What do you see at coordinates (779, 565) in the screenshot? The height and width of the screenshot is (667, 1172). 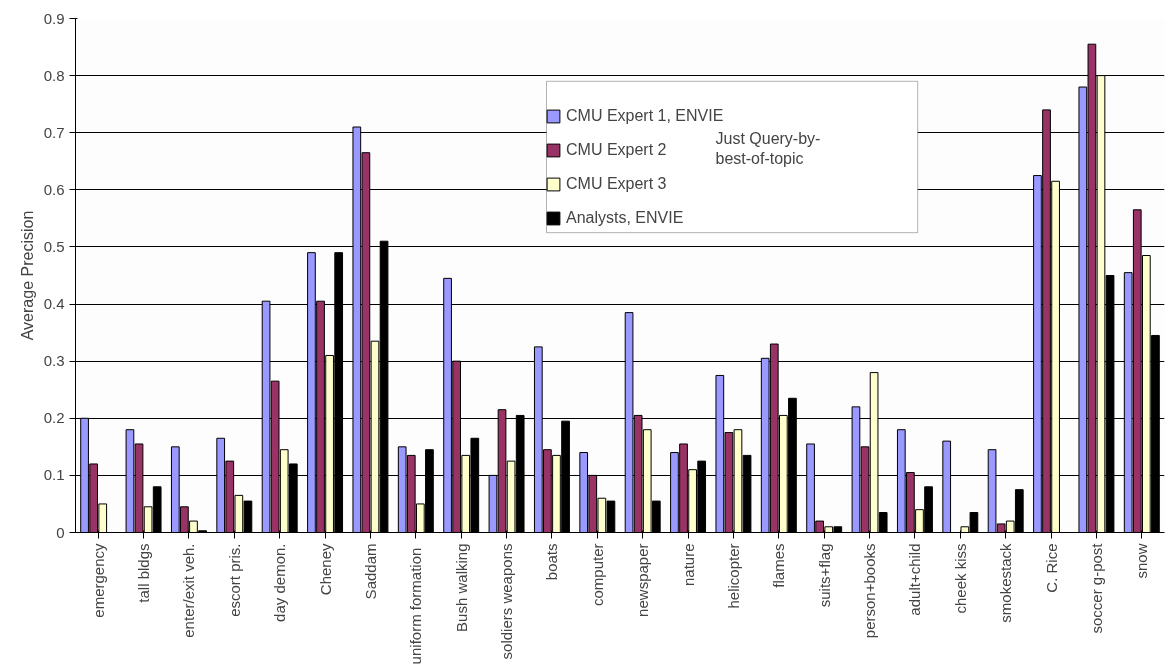 I see `x-tick-label: flames` at bounding box center [779, 565].